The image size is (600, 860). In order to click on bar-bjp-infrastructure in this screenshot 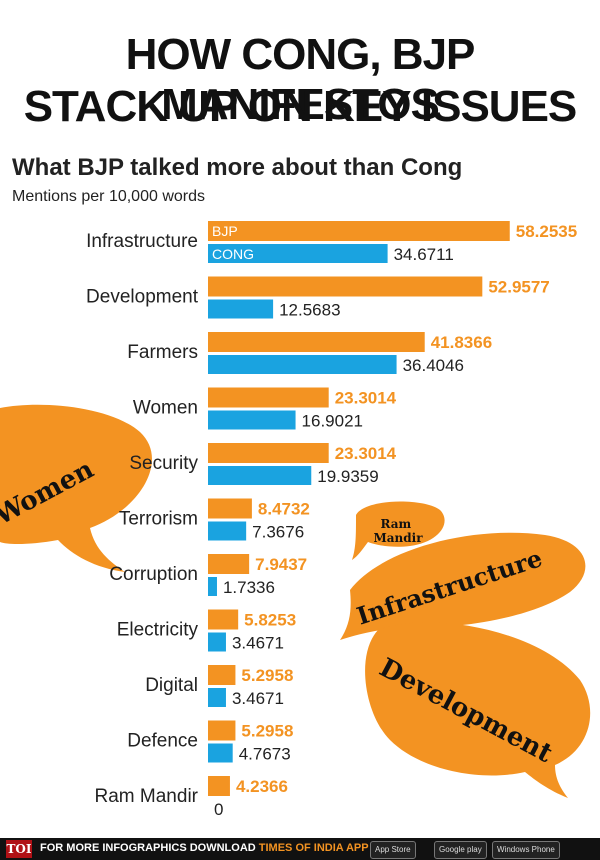, I will do `click(359, 231)`.